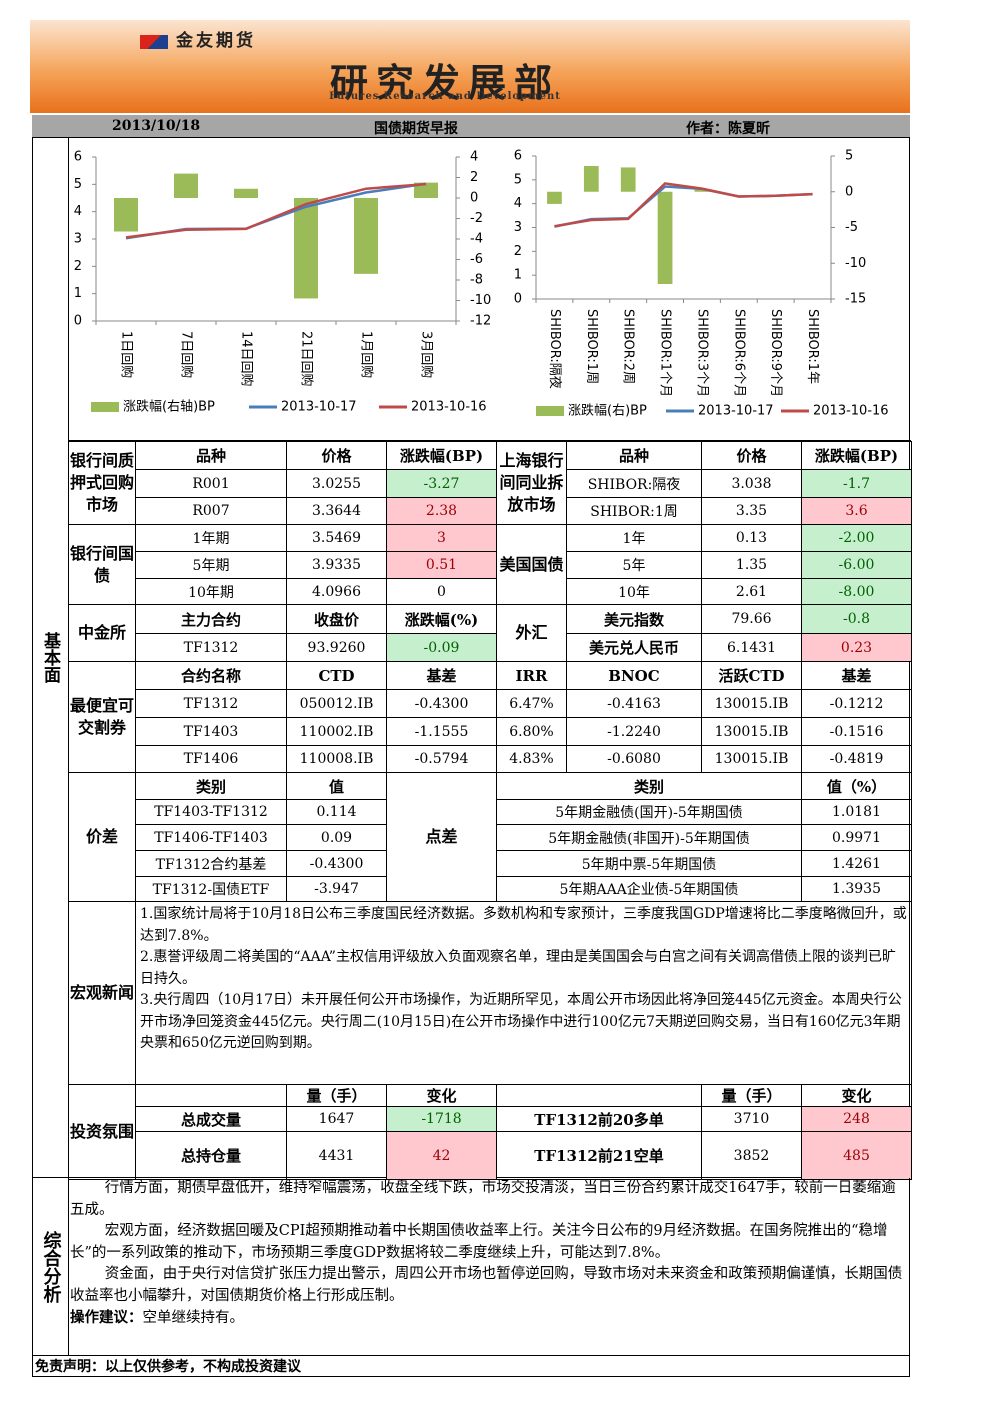 Image resolution: width=992 pixels, height=1403 pixels. I want to click on table-cell: 点差, so click(441, 837).